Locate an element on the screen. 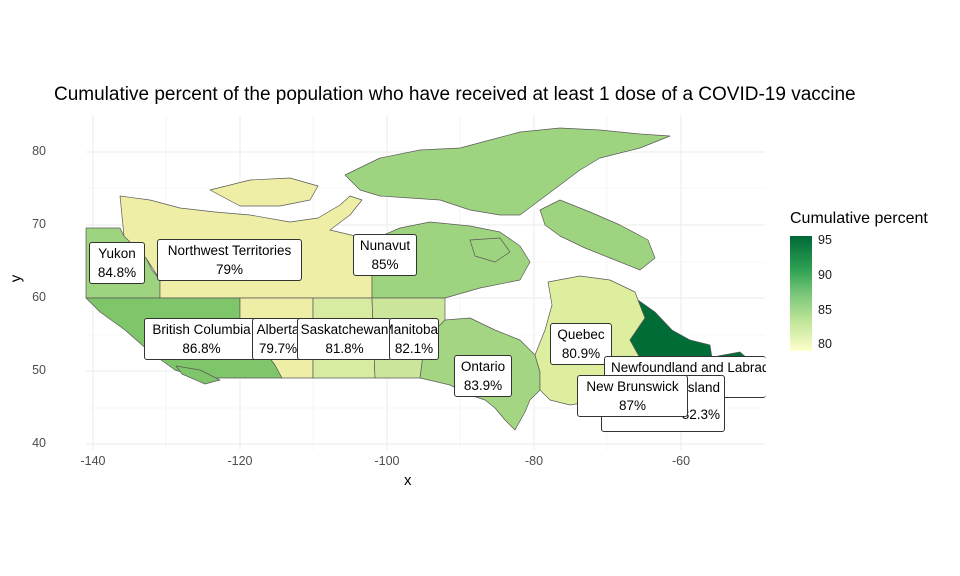 This screenshot has height=576, width=960. x-tick: -80 is located at coordinates (534, 461).